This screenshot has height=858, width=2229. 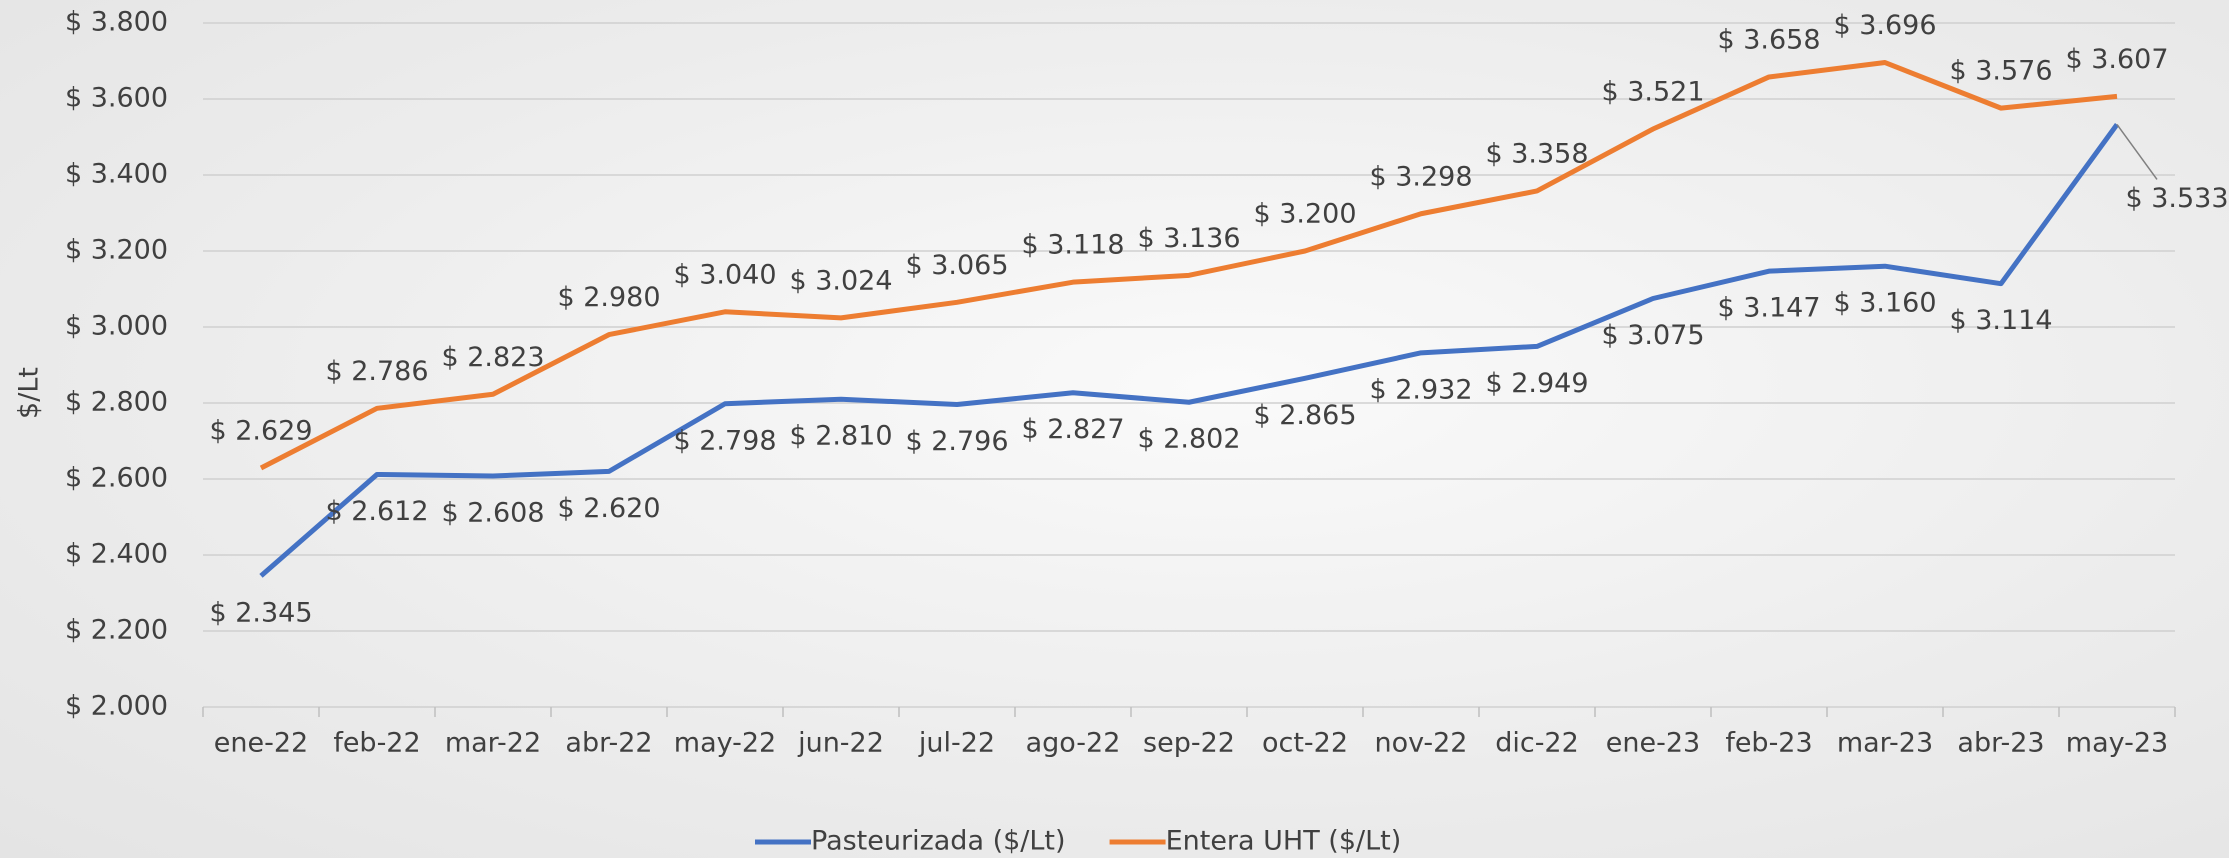 I want to click on data-label: $ 2.796, so click(x=956, y=441).